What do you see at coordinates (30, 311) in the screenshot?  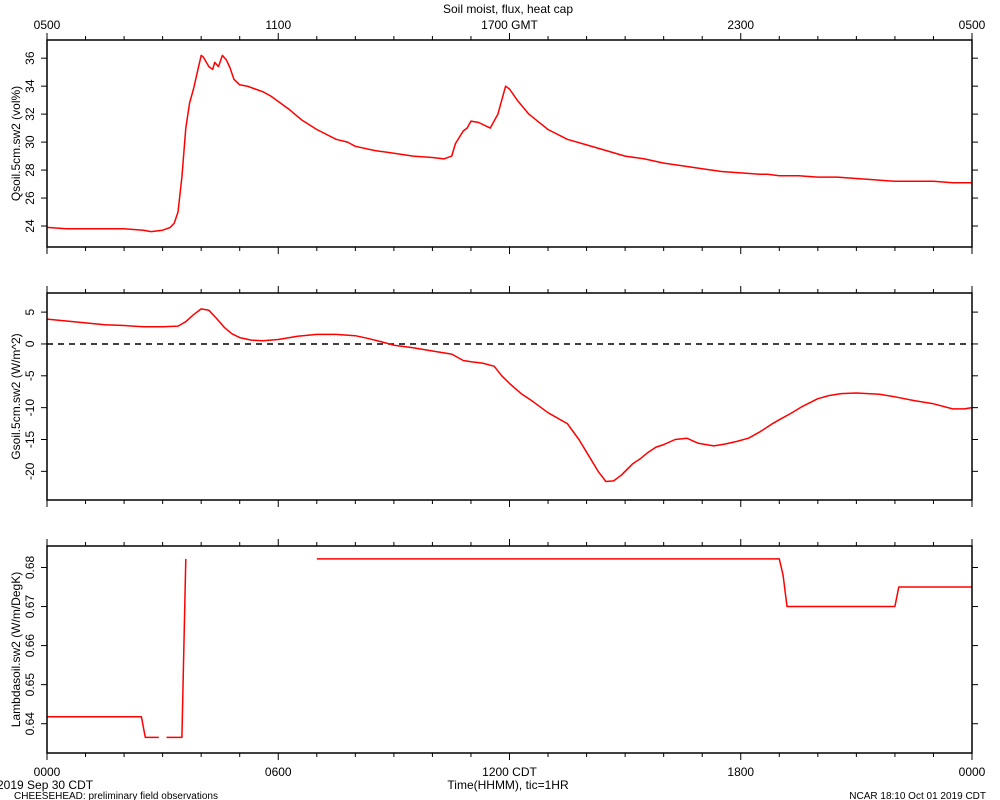 I see `y-tick-label: 5` at bounding box center [30, 311].